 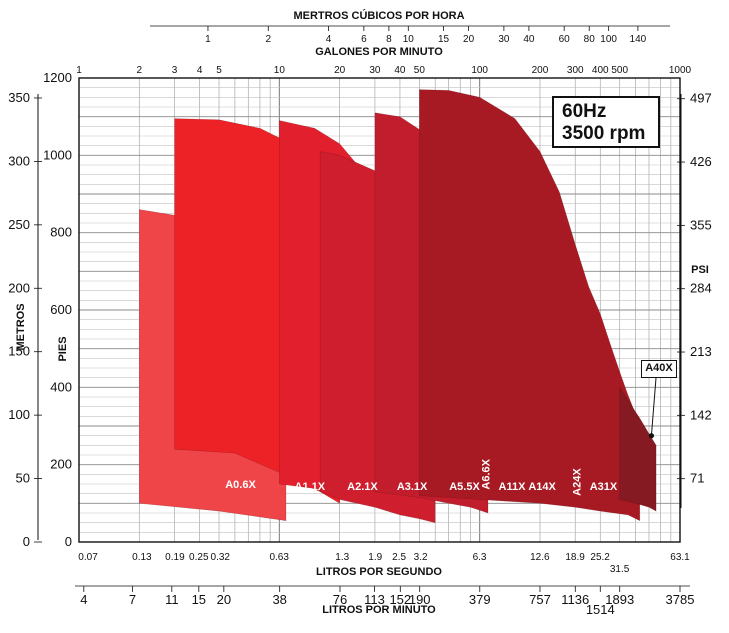 I want to click on bottom-axis-1-tick: 0.25, so click(x=199, y=557).